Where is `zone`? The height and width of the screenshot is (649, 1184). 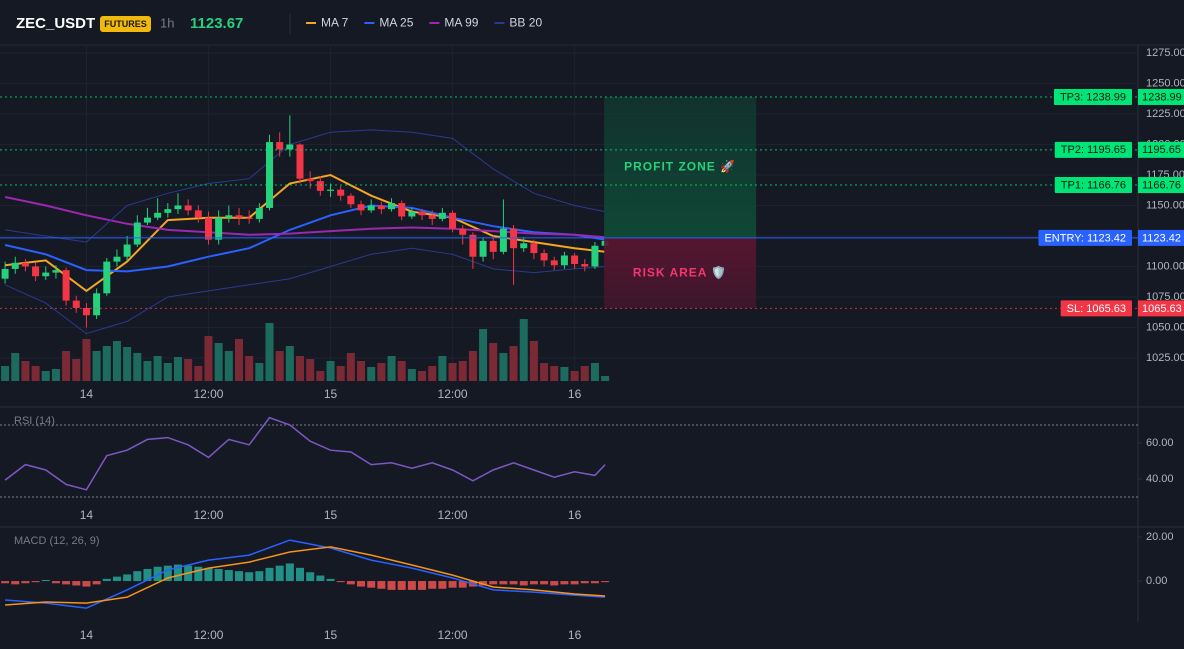 zone is located at coordinates (680, 167).